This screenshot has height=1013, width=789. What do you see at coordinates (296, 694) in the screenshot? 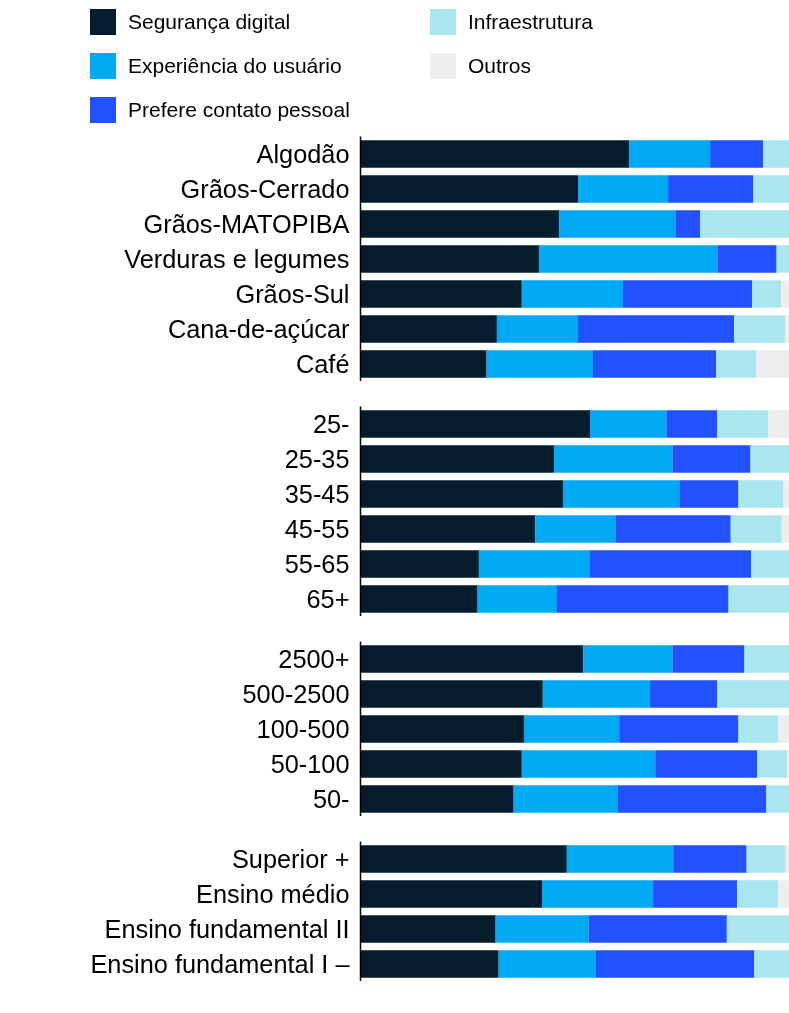
I see `y-tick-label: 500-2500` at bounding box center [296, 694].